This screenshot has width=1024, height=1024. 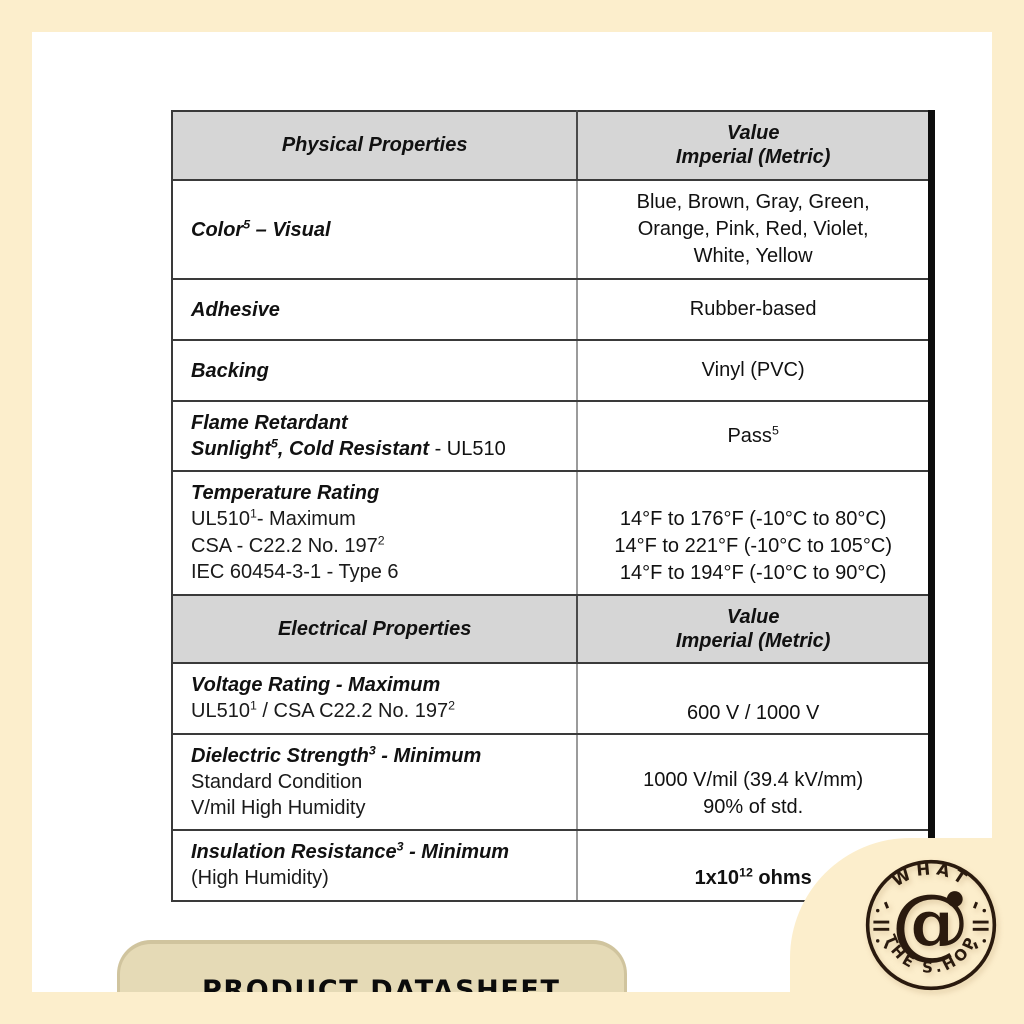 I want to click on row-value-dielectric-strength: 1000 V/mil (39.4 kV/mm) 90% of std., so click(x=754, y=782).